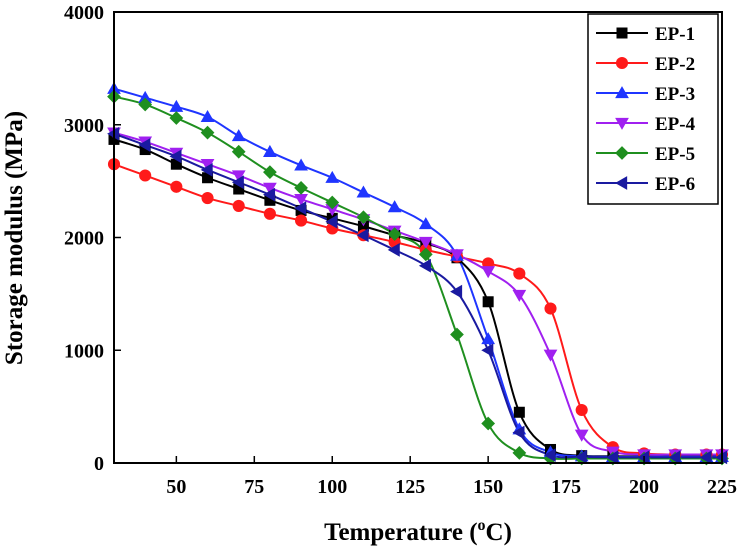 Image resolution: width=741 pixels, height=551 pixels. I want to click on y-tick-label: 3000, so click(84, 126).